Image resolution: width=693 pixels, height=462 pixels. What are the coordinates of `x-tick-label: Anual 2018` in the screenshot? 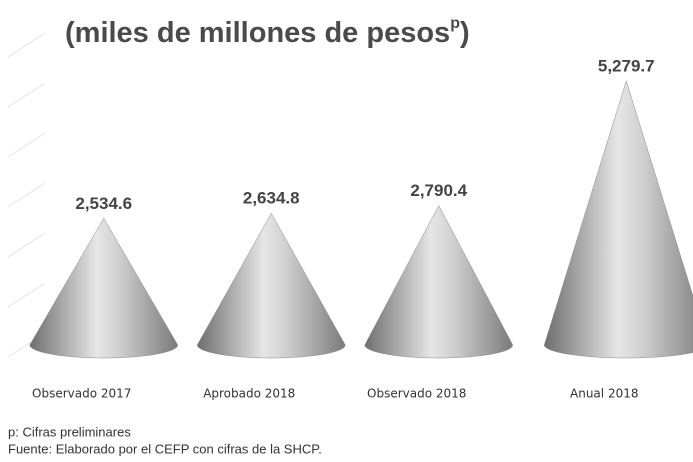 It's located at (604, 394).